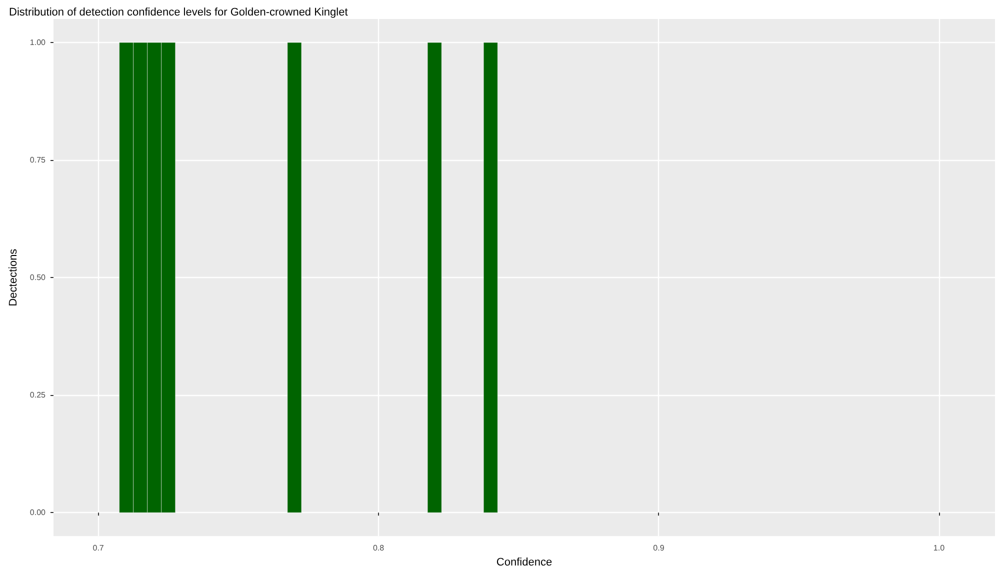  I want to click on chart-title: Distribution of detection confidence levels for Golden-crowned Kinglet, so click(178, 12).